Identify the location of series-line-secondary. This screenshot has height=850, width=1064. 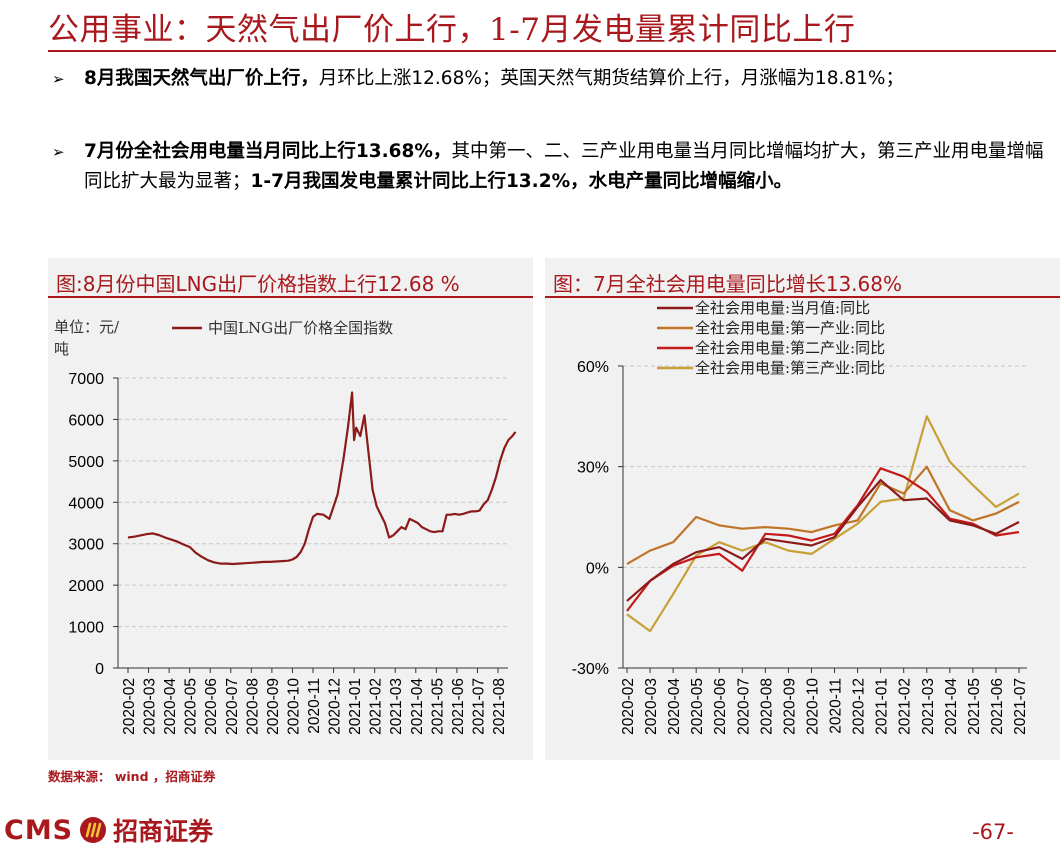
(823, 539).